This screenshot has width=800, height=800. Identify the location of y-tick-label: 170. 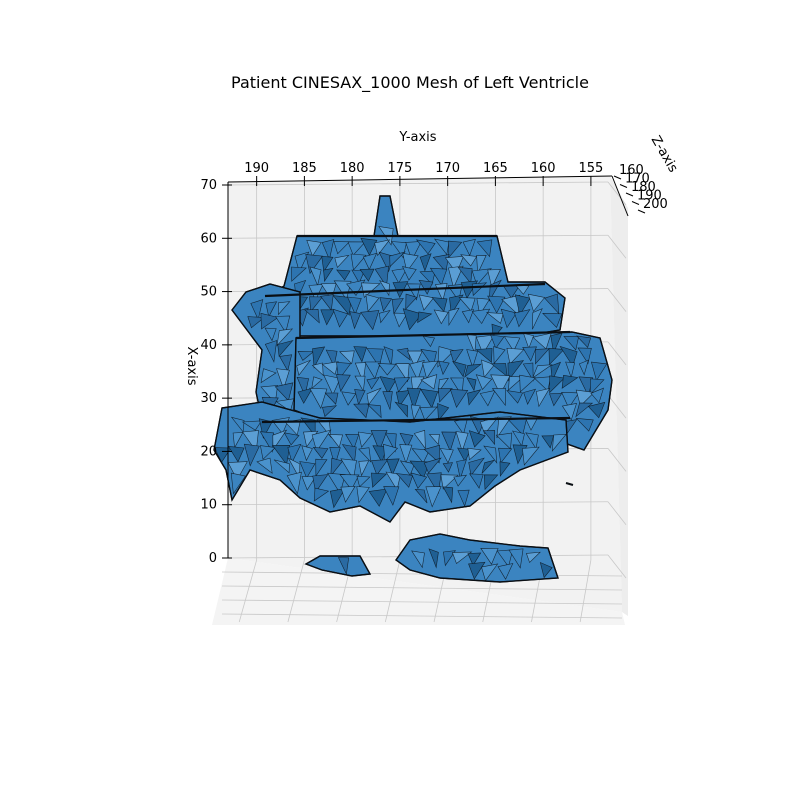
(447, 168).